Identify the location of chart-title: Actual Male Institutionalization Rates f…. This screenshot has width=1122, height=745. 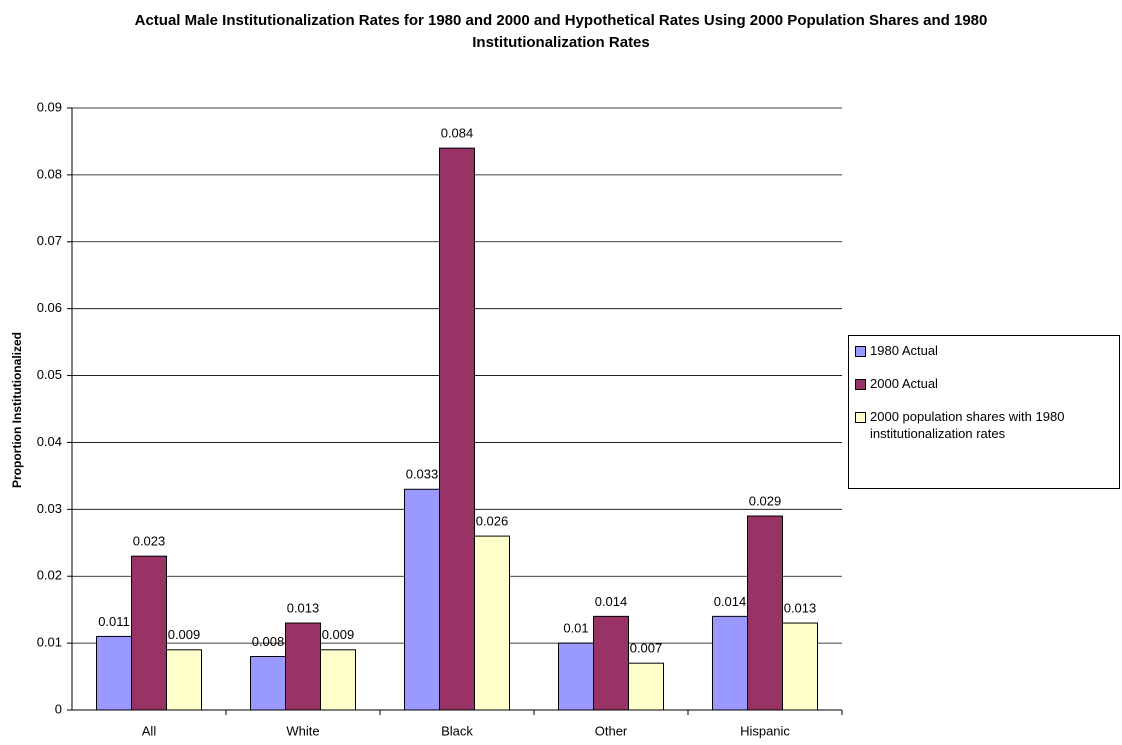
(561, 31).